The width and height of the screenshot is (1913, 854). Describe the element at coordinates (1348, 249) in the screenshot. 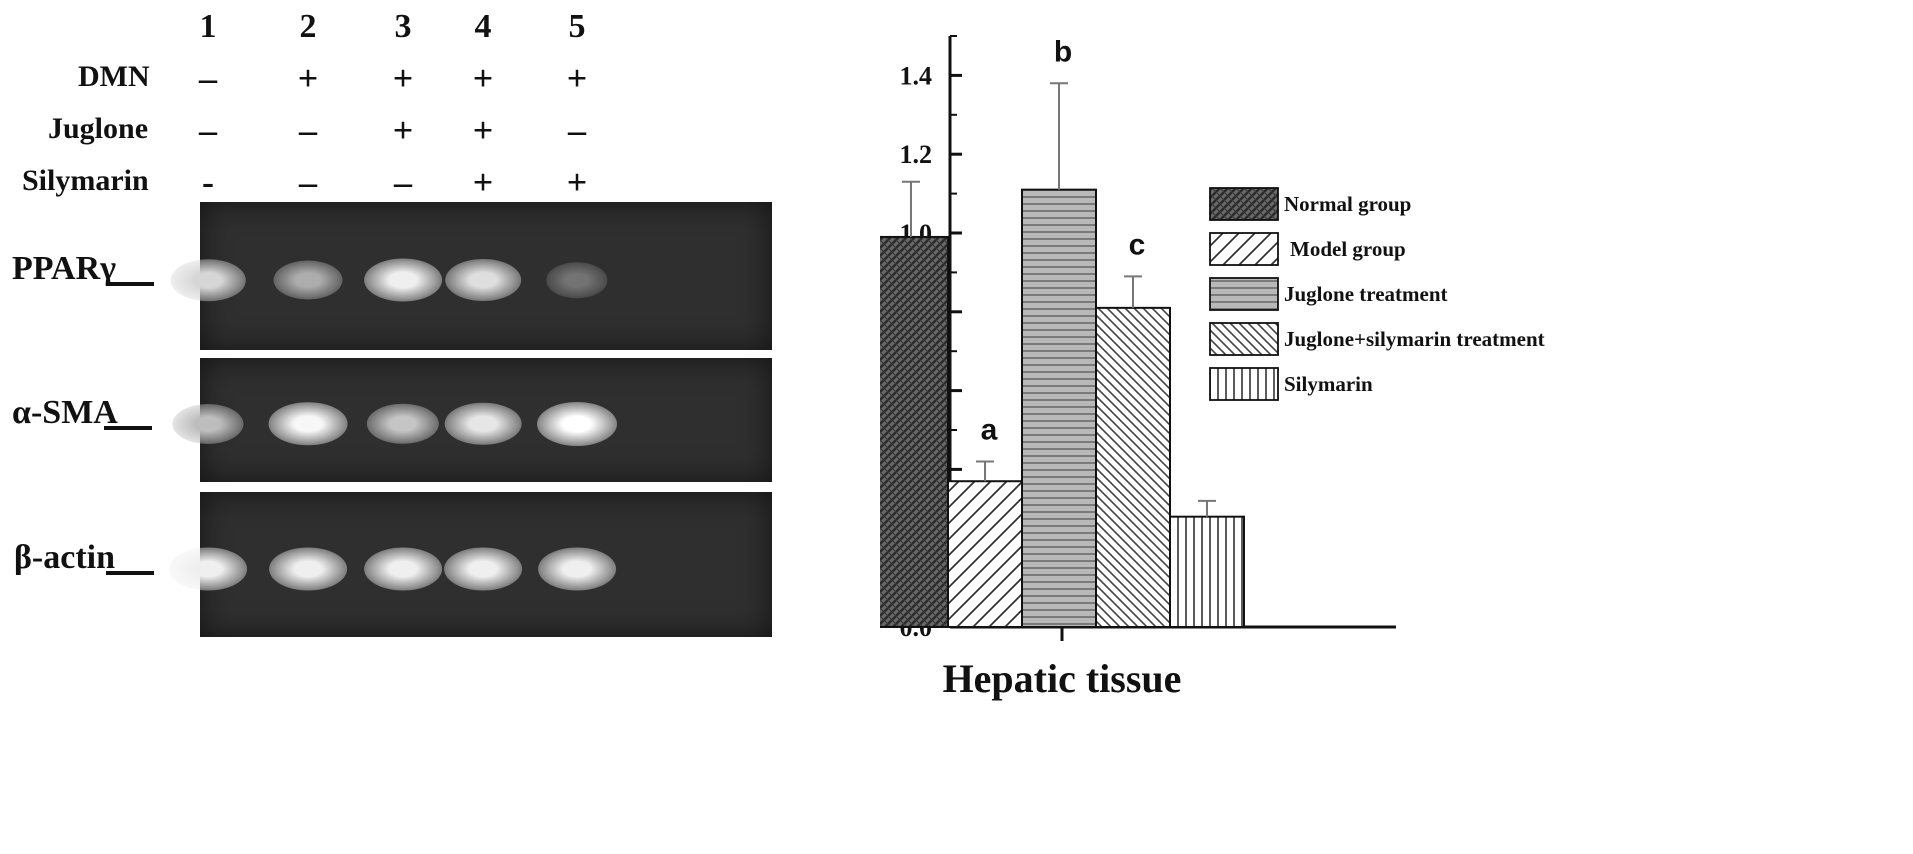

I see `legend-label: Model group` at that location.